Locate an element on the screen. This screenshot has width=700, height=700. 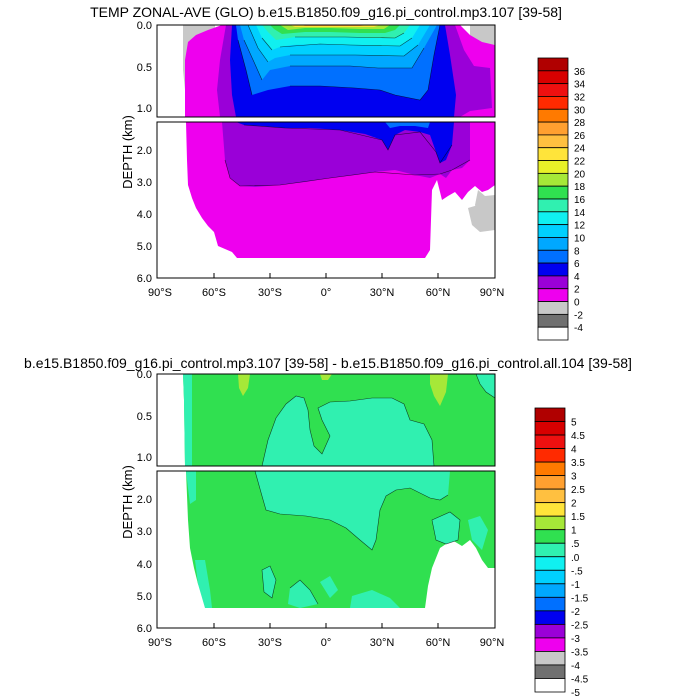
panel-2-lower-section is located at coordinates (326, 549).